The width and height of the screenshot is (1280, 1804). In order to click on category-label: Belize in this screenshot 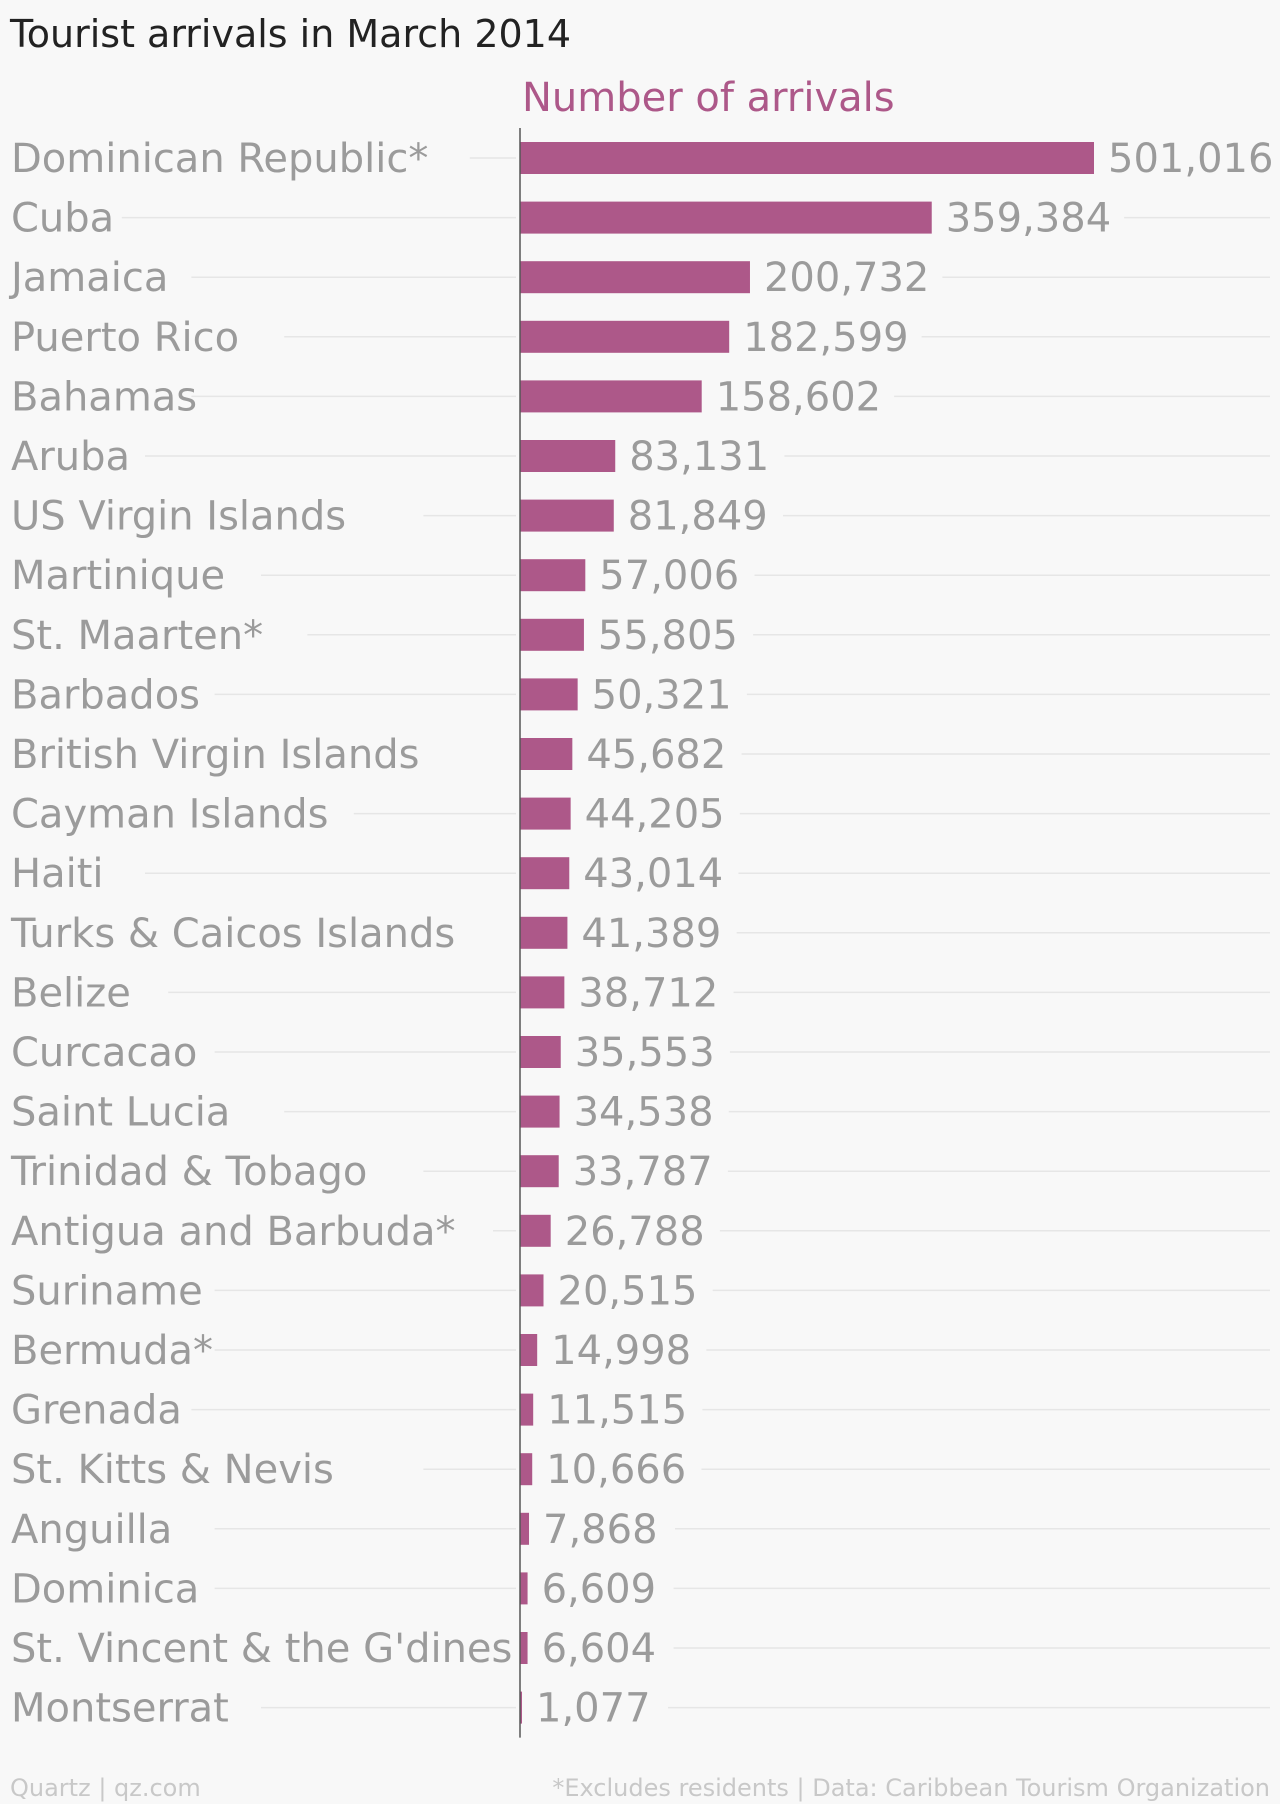, I will do `click(71, 993)`.